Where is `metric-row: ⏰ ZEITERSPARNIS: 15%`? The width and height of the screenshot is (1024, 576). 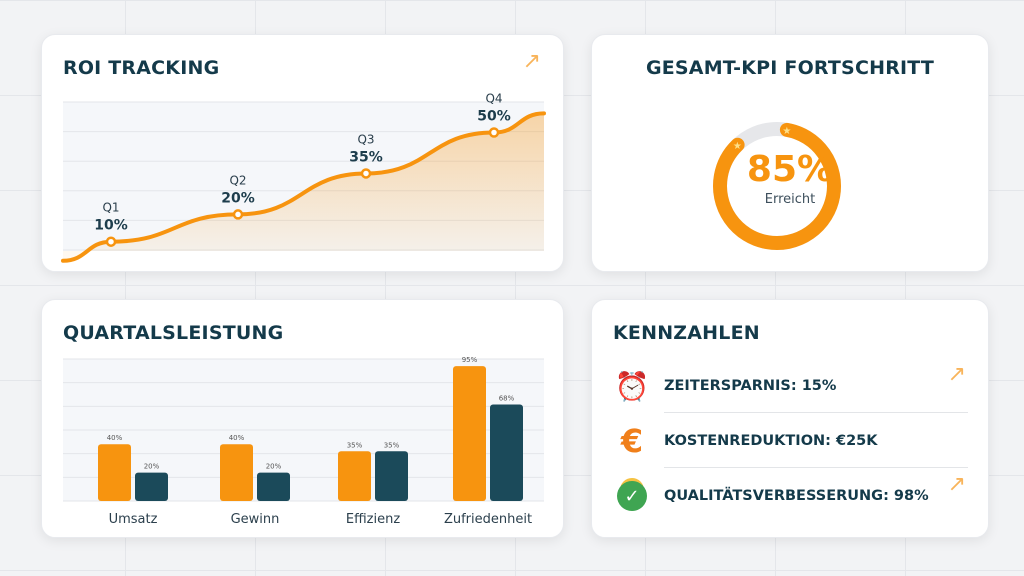
metric-row: ⏰ ZEITERSPARNIS: 15% is located at coordinates (790, 386).